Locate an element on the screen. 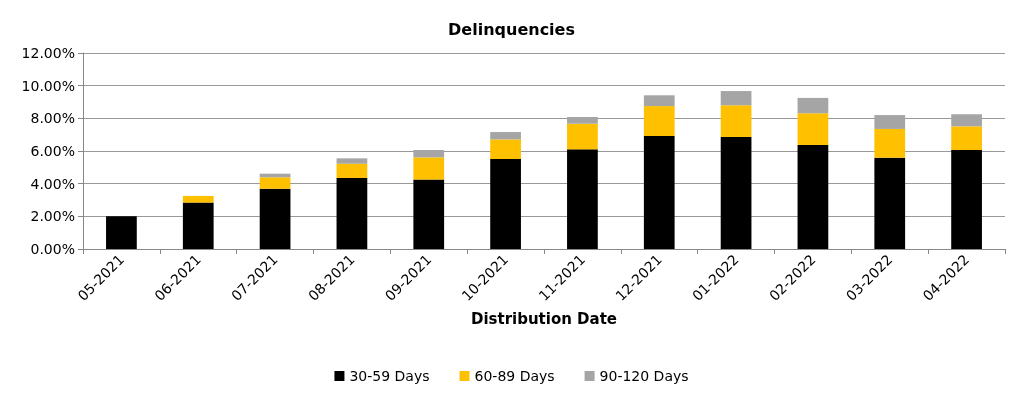 This screenshot has width=1023, height=401. y-tick-label: 12.00% is located at coordinates (48, 53).